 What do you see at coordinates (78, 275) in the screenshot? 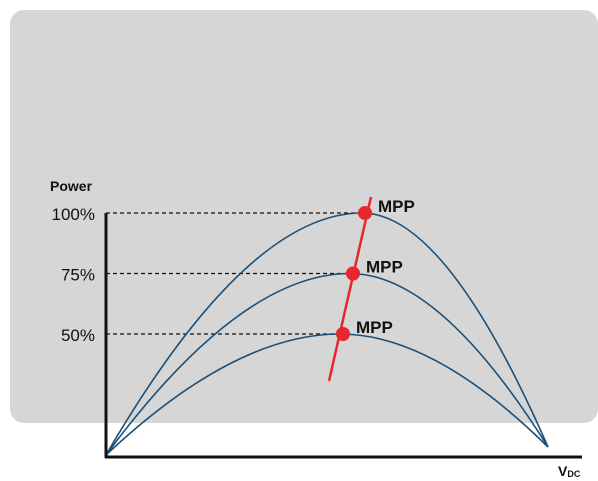
I see `y-tick-label-75: 75%` at bounding box center [78, 275].